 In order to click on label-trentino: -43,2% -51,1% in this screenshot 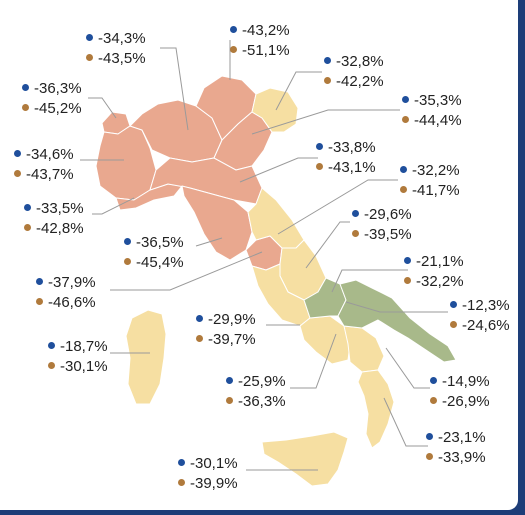, I will do `click(260, 41)`.